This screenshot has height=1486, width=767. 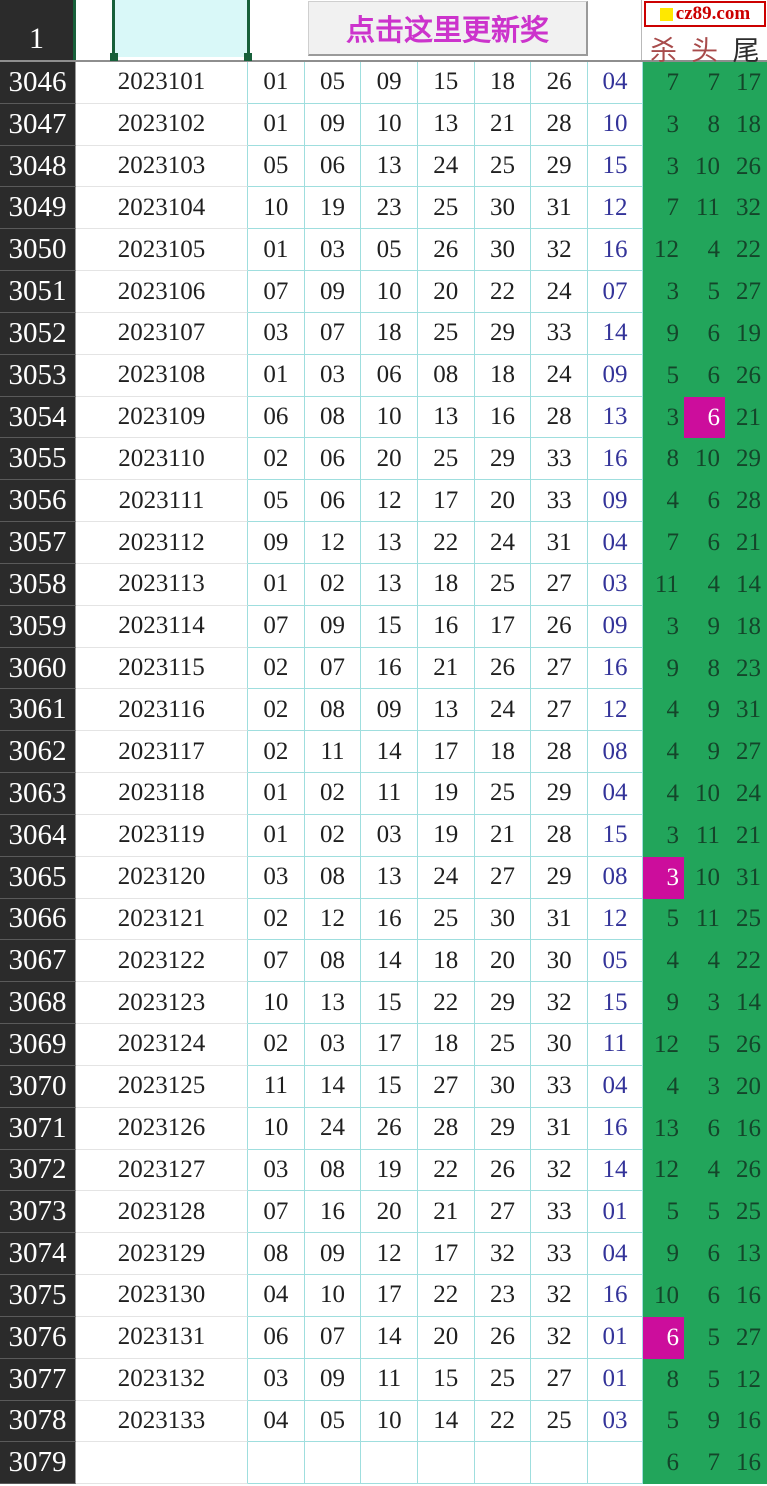 I want to click on row-index: 3050, so click(x=38, y=250).